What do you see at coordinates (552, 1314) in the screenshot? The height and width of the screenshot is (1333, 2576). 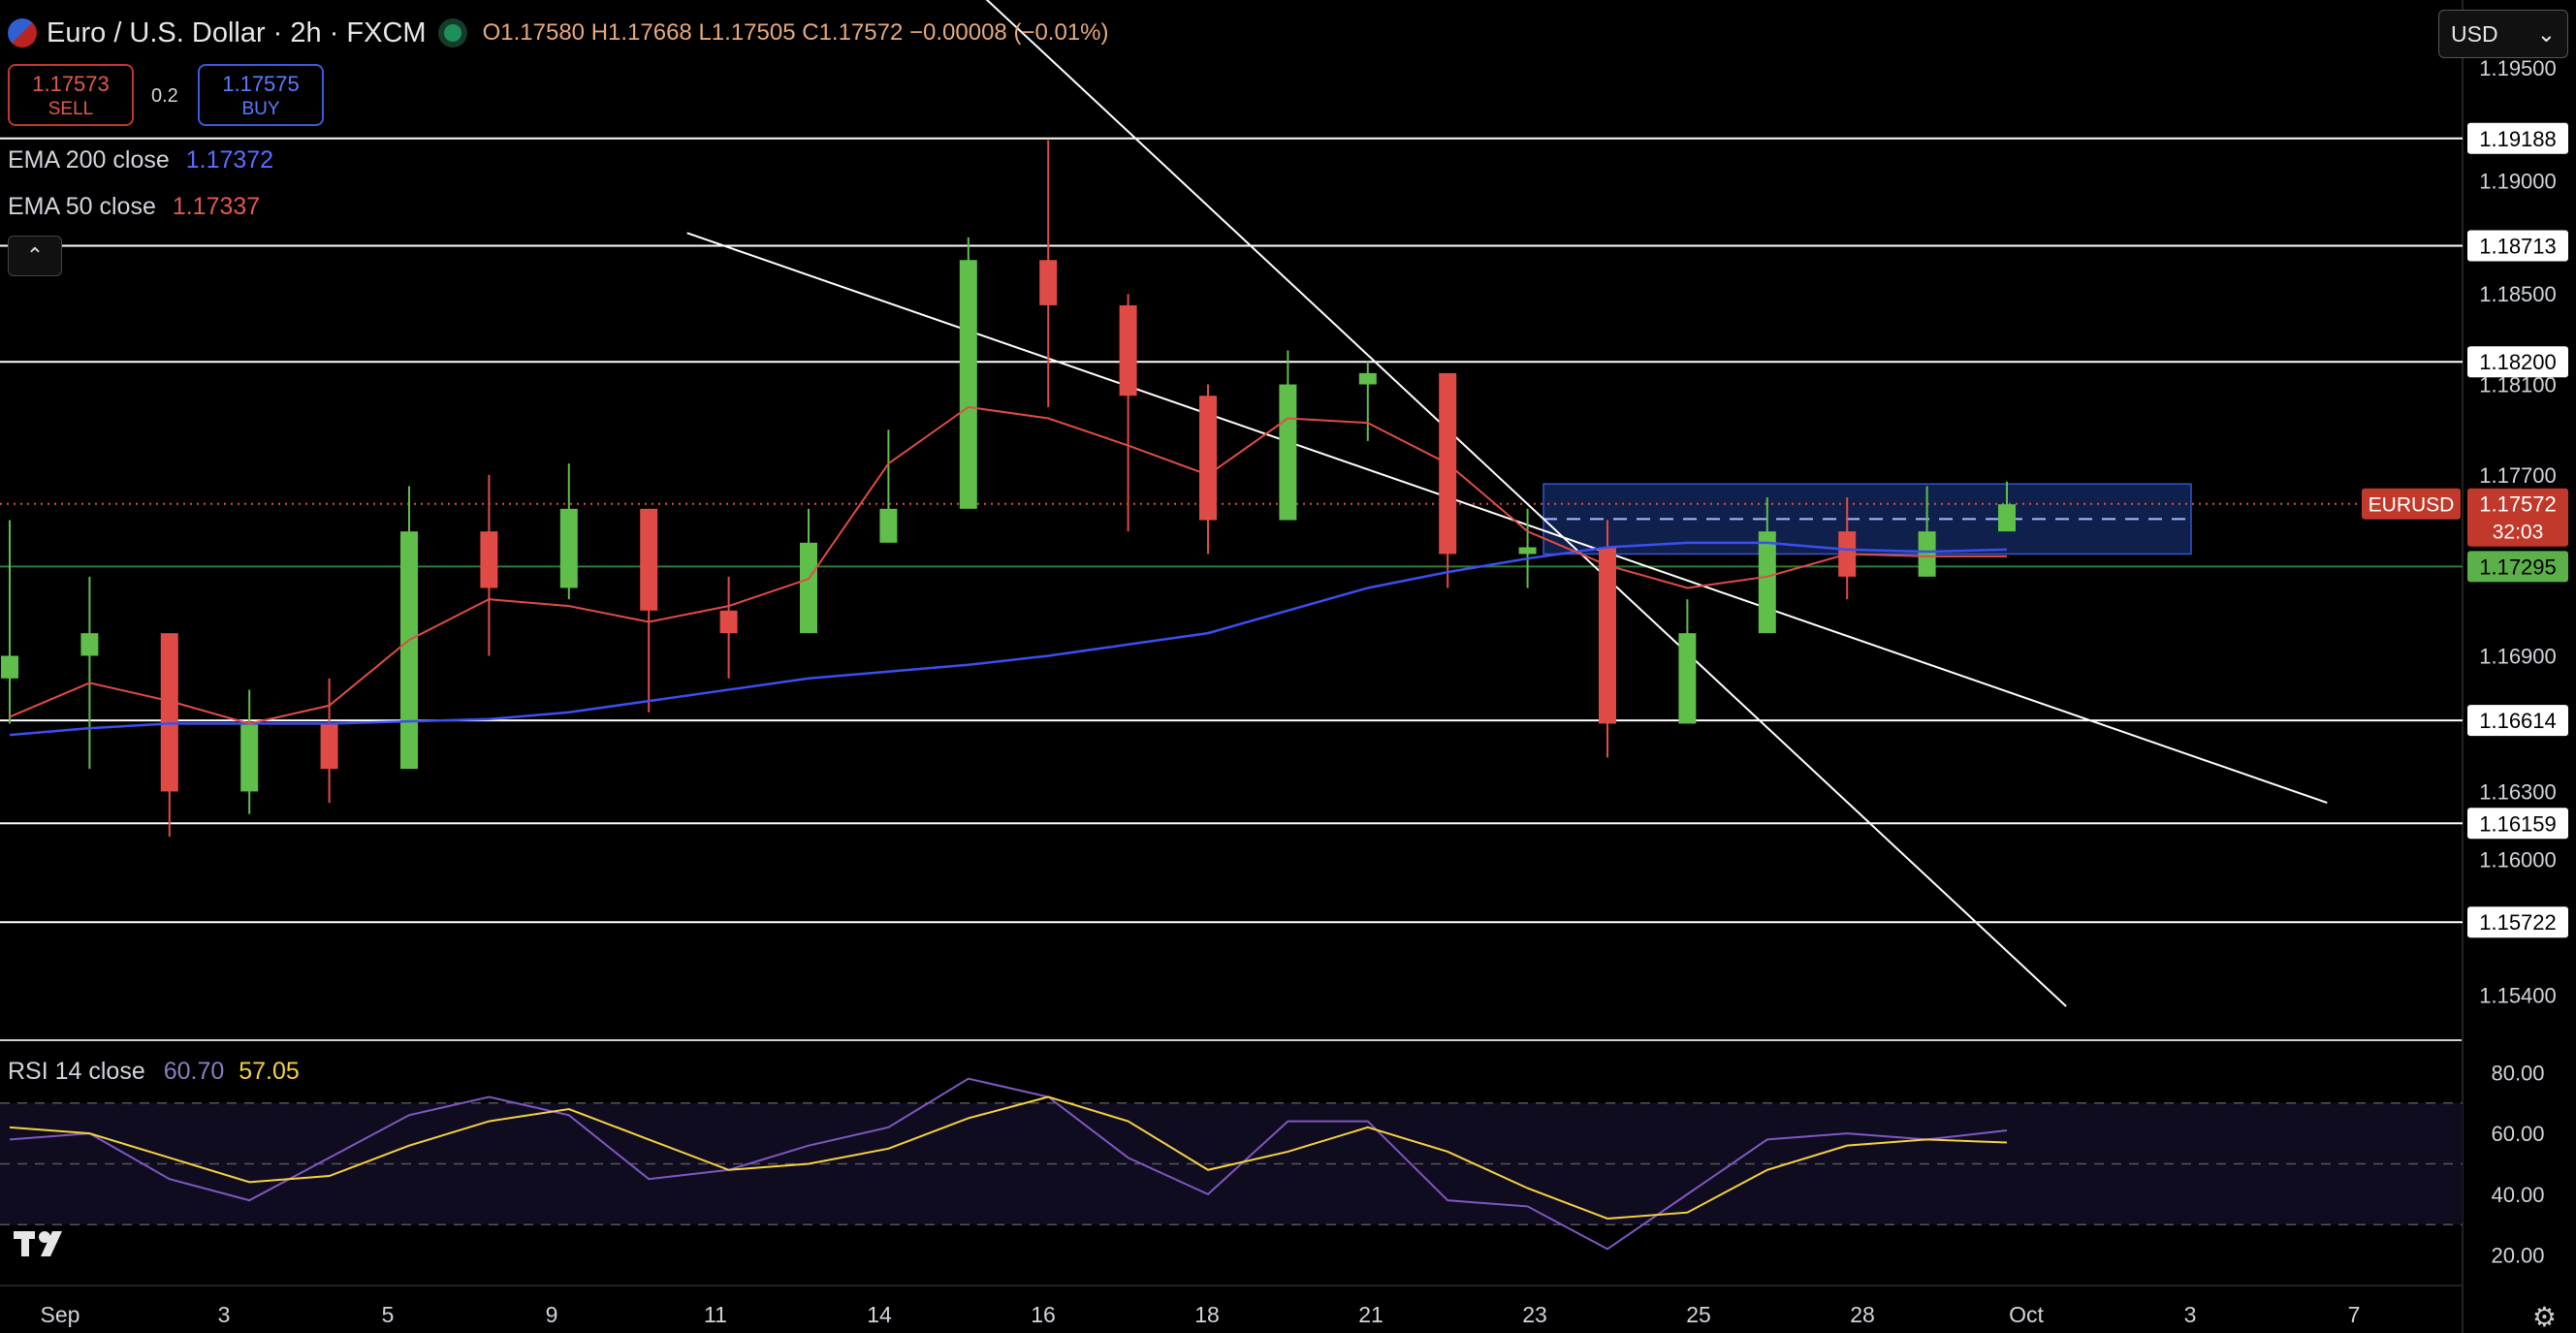 I see `time-tick-3: 9` at bounding box center [552, 1314].